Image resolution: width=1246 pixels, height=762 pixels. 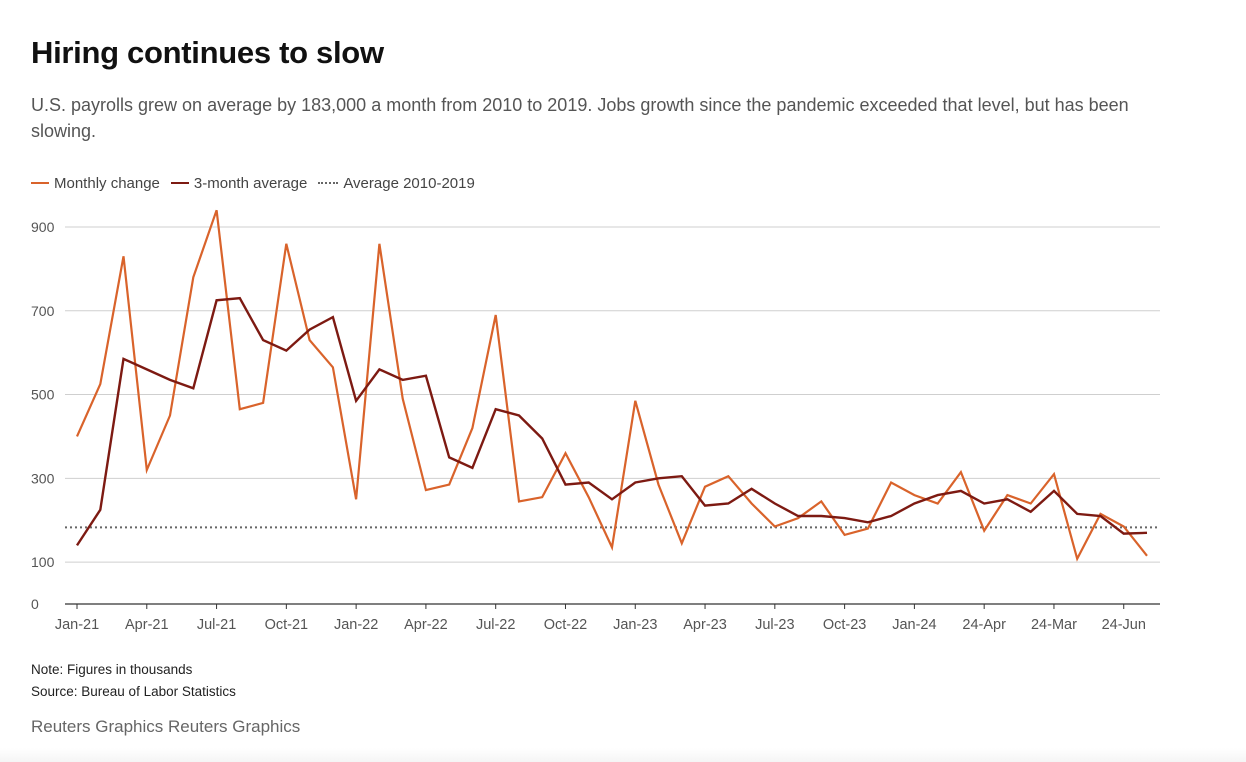 I want to click on x-tick-label: Jan-24, so click(x=914, y=625).